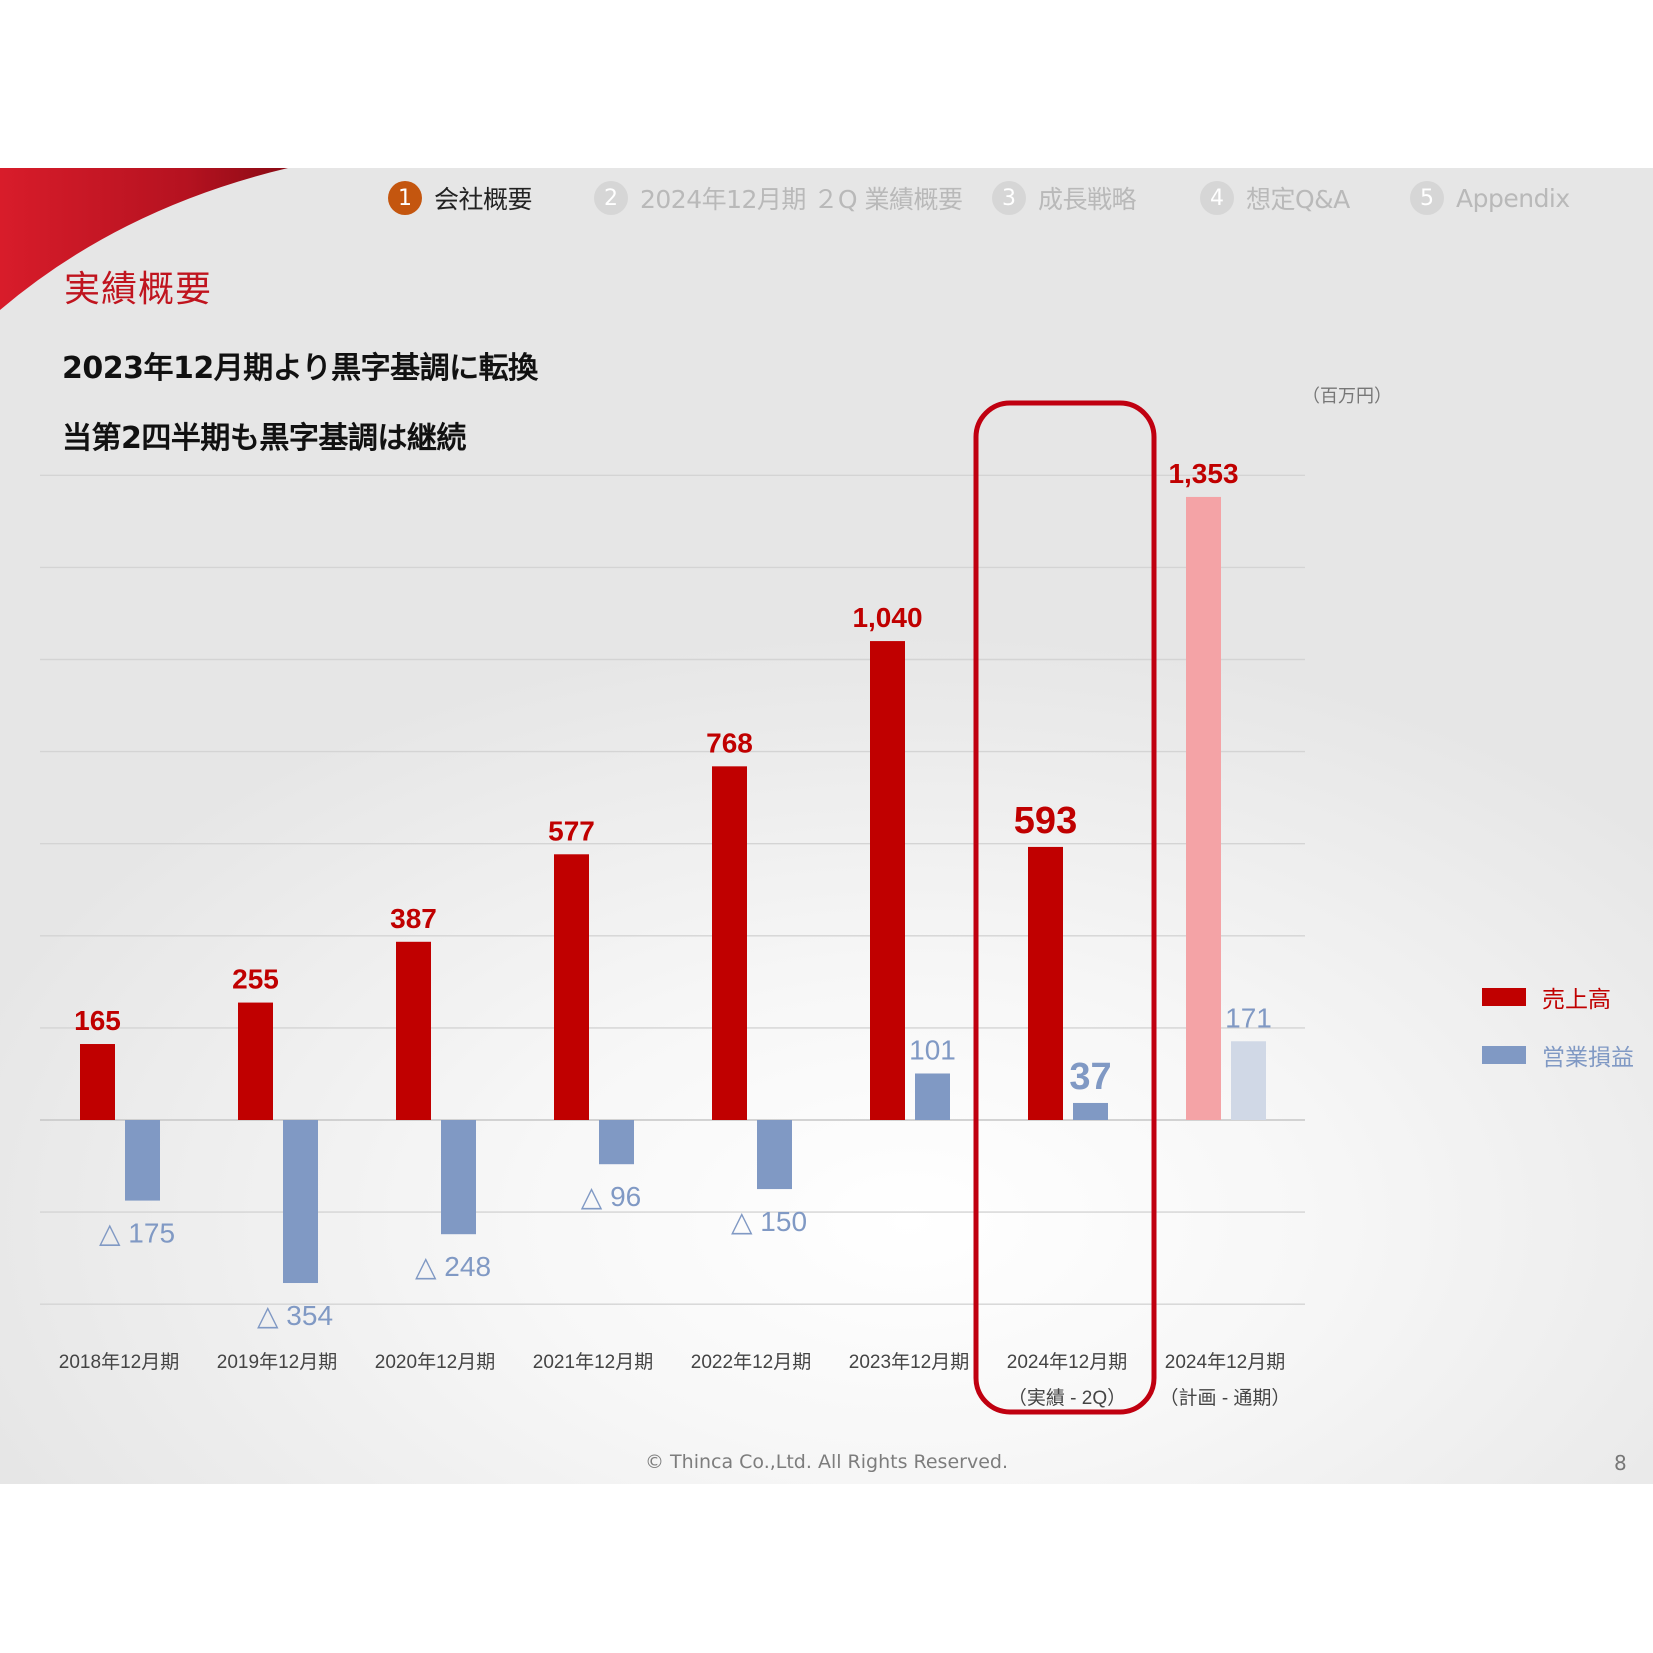 Image resolution: width=1653 pixels, height=1653 pixels. I want to click on revenue-value-label: 165, so click(97, 1020).